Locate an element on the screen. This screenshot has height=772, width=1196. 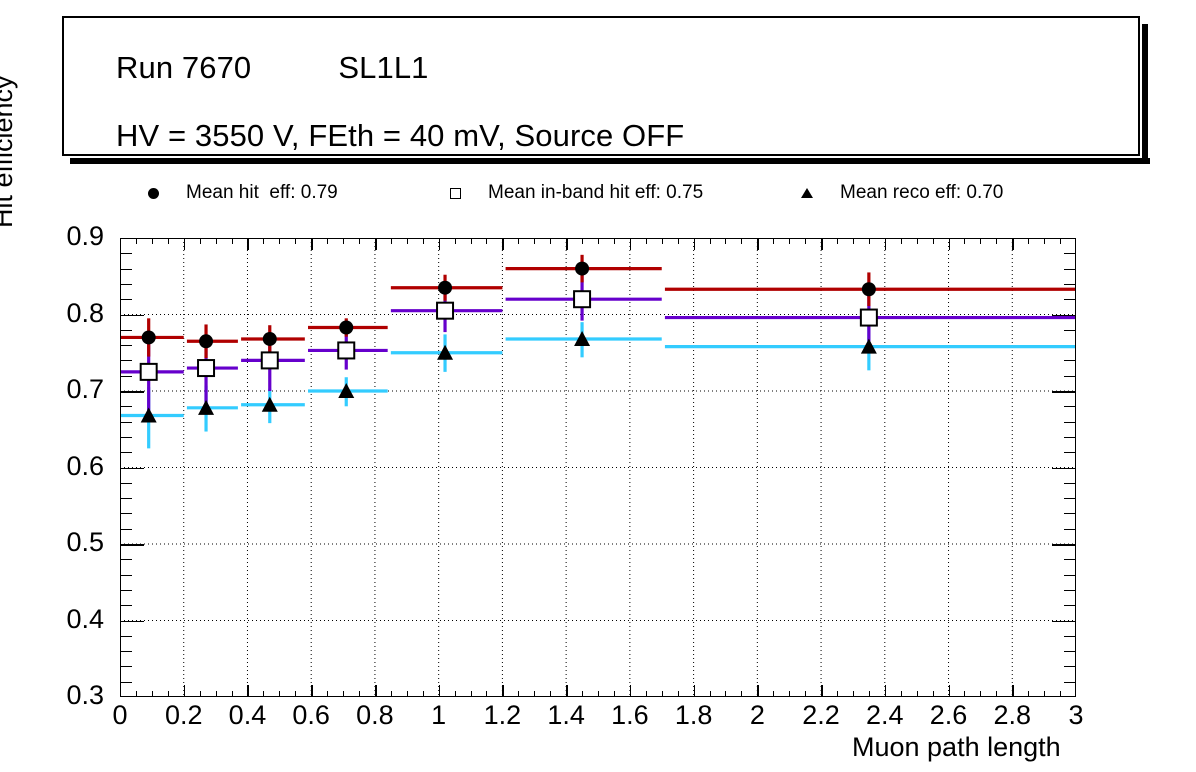
x-tick-label: 1.8 is located at coordinates (693, 715).